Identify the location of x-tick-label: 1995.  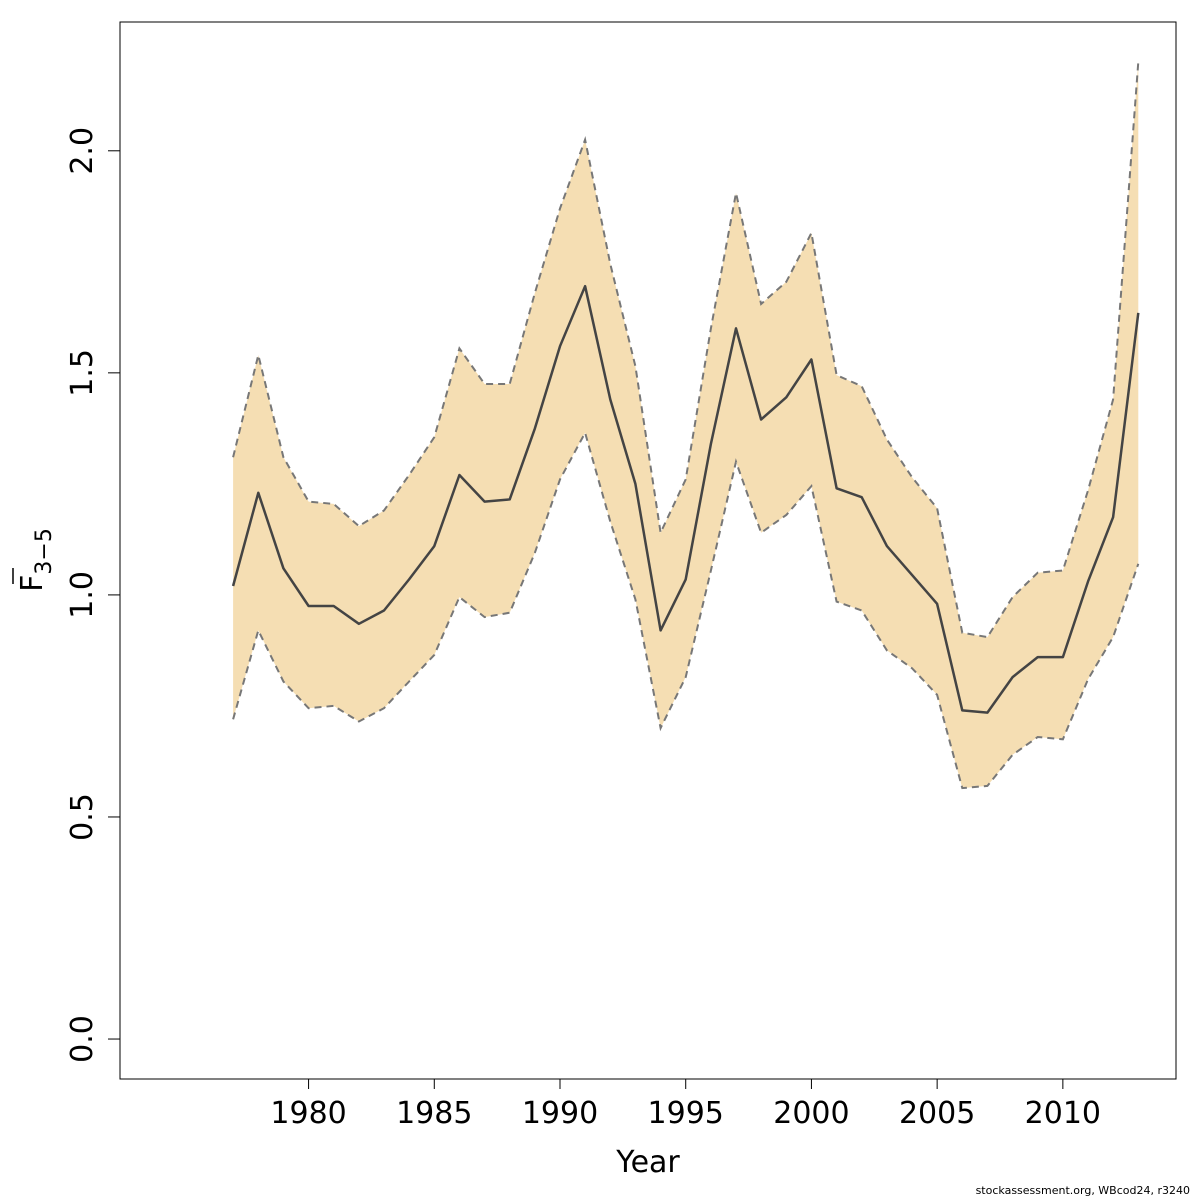
(686, 1113).